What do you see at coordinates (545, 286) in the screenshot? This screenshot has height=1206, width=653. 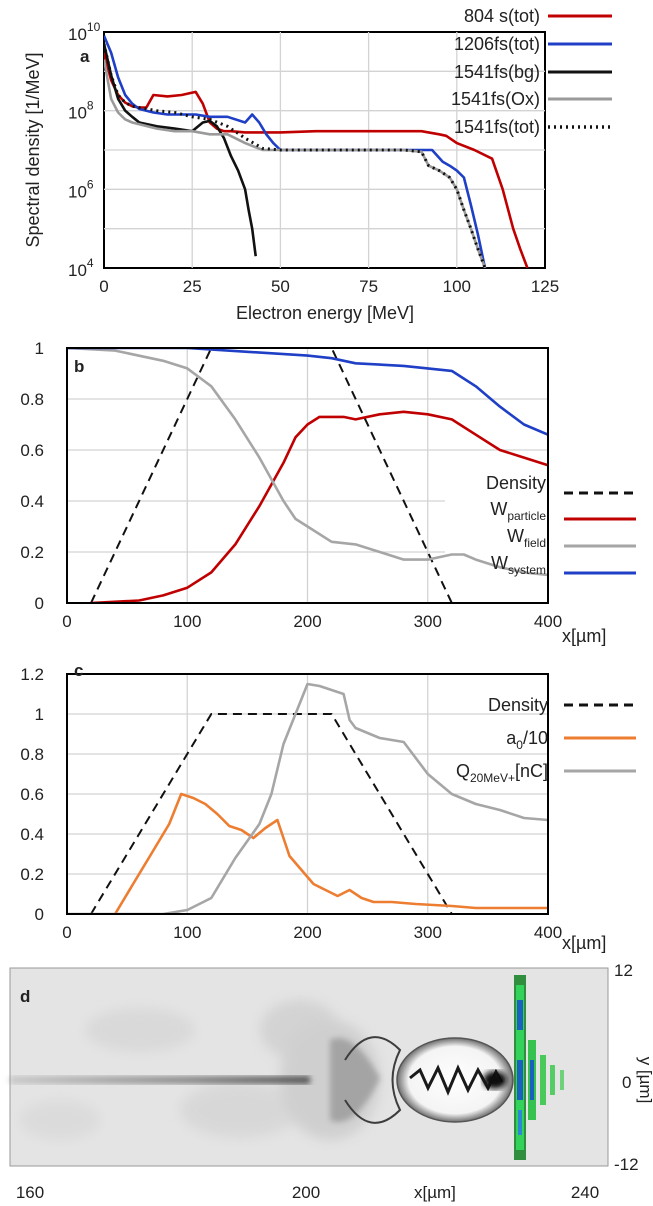 I see `x-tick-label: 125` at bounding box center [545, 286].